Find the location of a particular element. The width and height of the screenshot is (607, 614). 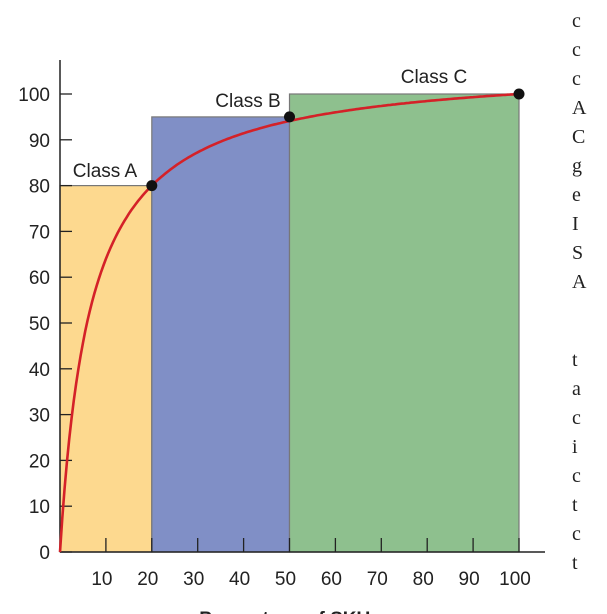

y-tick-label: 40 is located at coordinates (39, 370).